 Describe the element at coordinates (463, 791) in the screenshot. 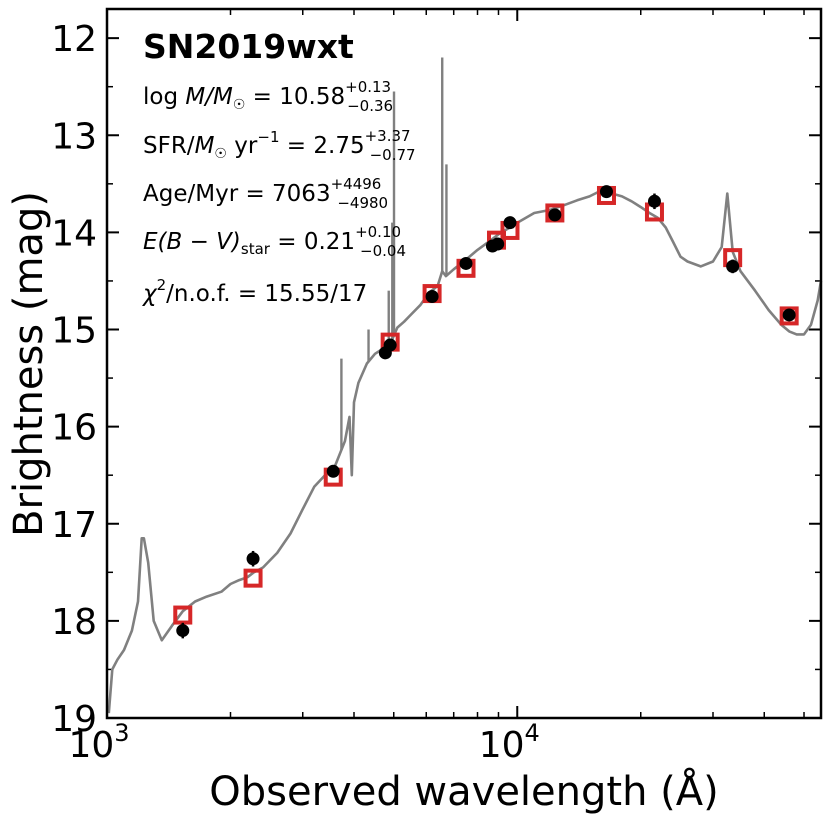

I see `x-axis-label: Observed wavelength (Å)` at that location.